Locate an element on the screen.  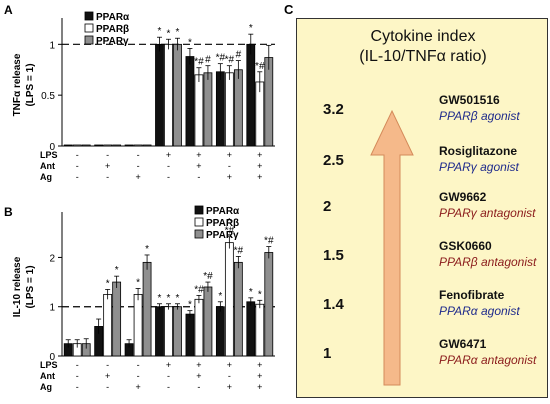
y-axis-label: IL-10 release is located at coordinates (17, 286).